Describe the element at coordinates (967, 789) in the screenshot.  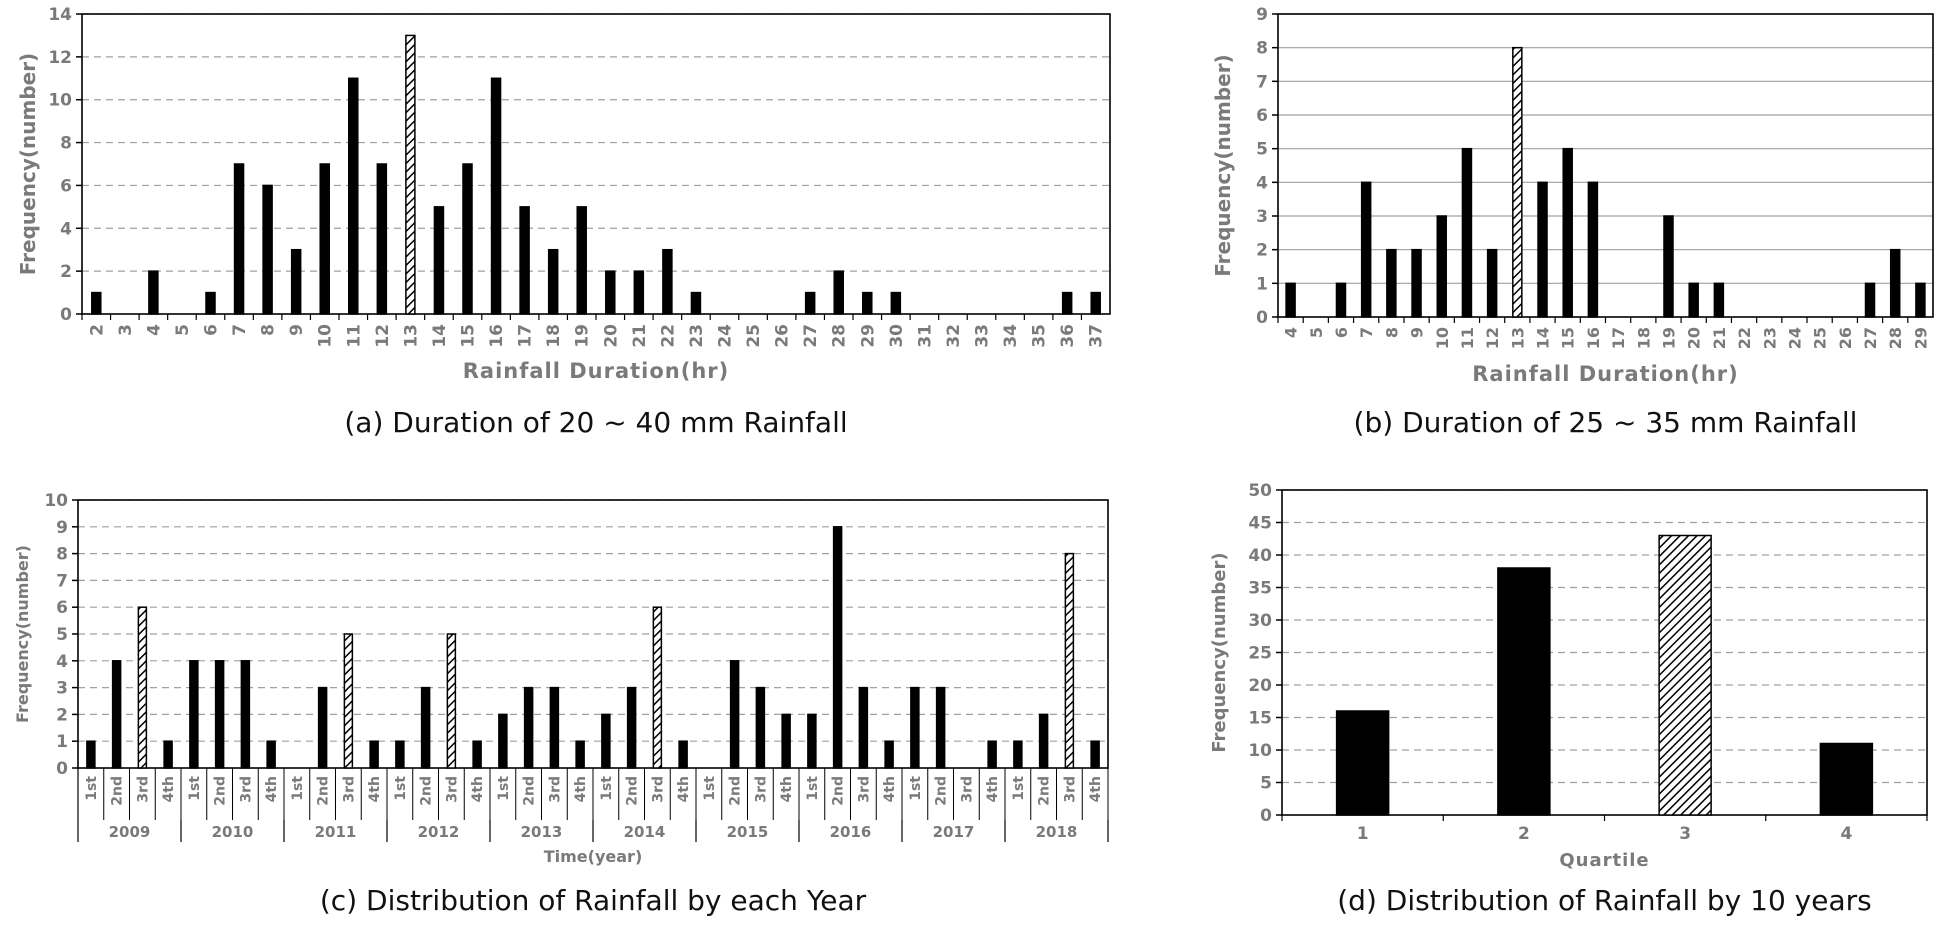
I see `x-tick-label: 3rd` at that location.